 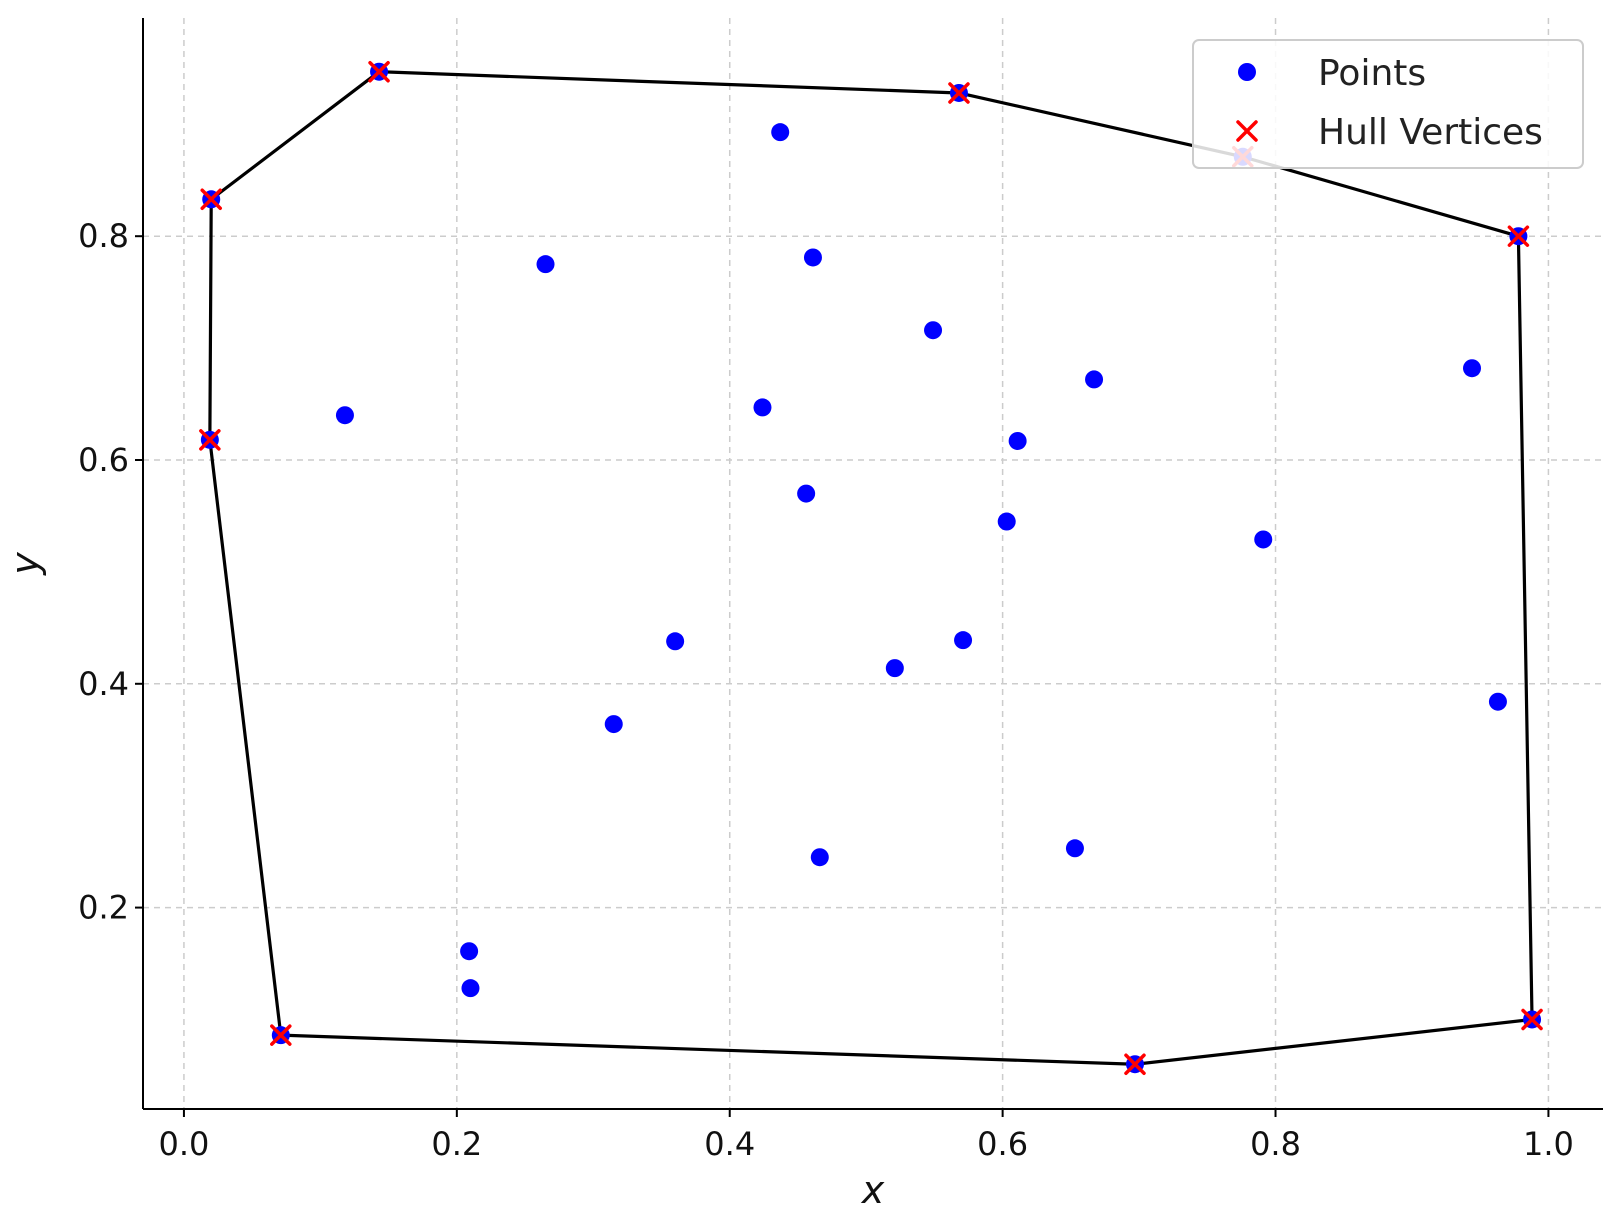 I want to click on legend: Points Hull Vertices, so click(x=1388, y=104).